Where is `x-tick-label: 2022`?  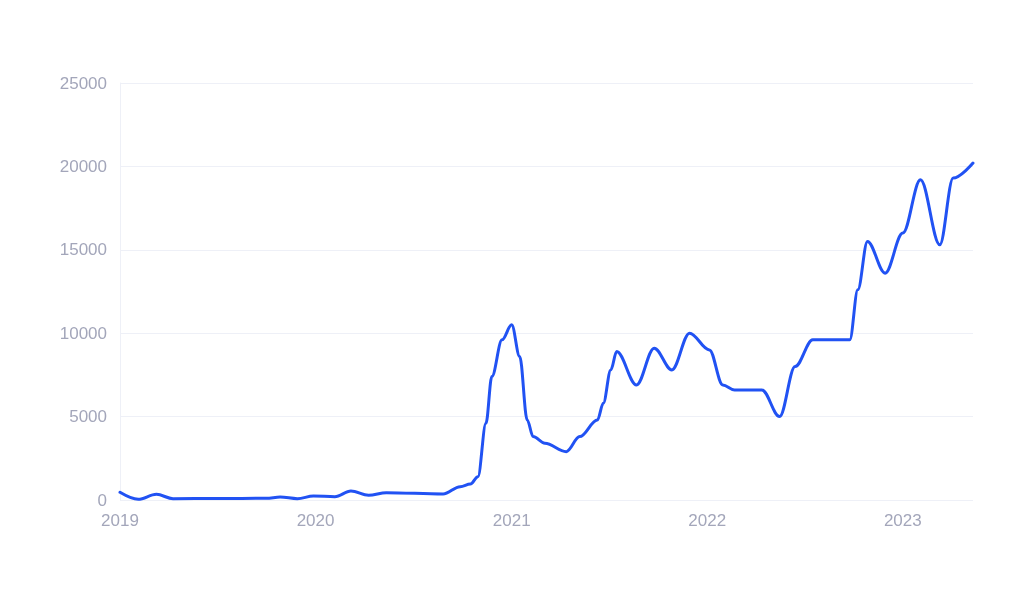 x-tick-label: 2022 is located at coordinates (707, 520).